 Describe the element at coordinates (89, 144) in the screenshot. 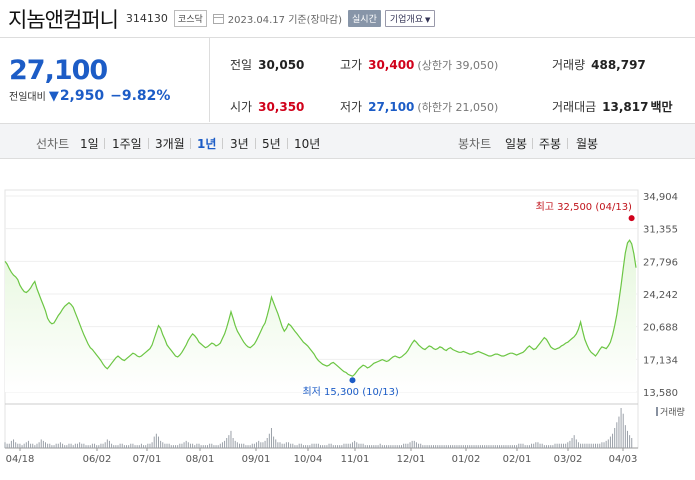

I see `tab-period-1d: 1일` at that location.